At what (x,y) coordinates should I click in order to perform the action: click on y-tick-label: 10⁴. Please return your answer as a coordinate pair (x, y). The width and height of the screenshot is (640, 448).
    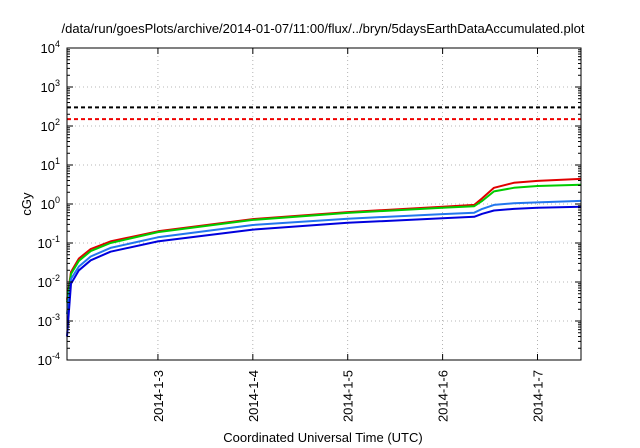
    Looking at the image, I should click on (50, 47).